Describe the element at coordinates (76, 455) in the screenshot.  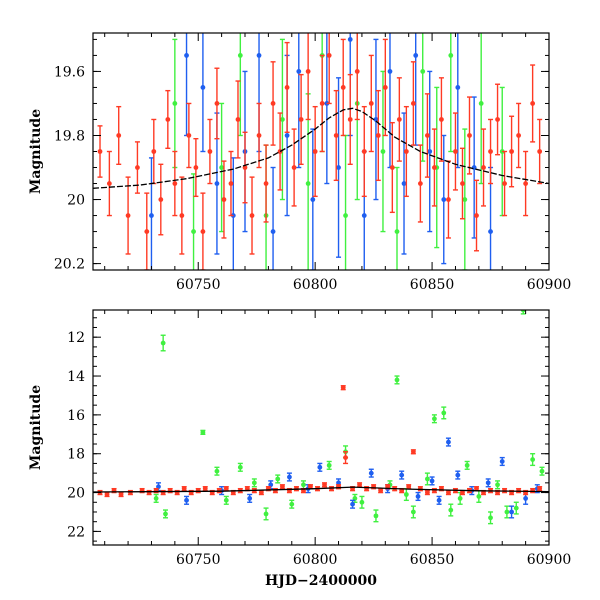
I see `y-tick-label: 18` at that location.